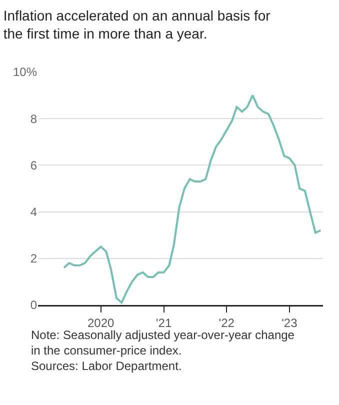  Describe the element at coordinates (106, 366) in the screenshot. I see `source-note: Sources: Labor Department.` at that location.